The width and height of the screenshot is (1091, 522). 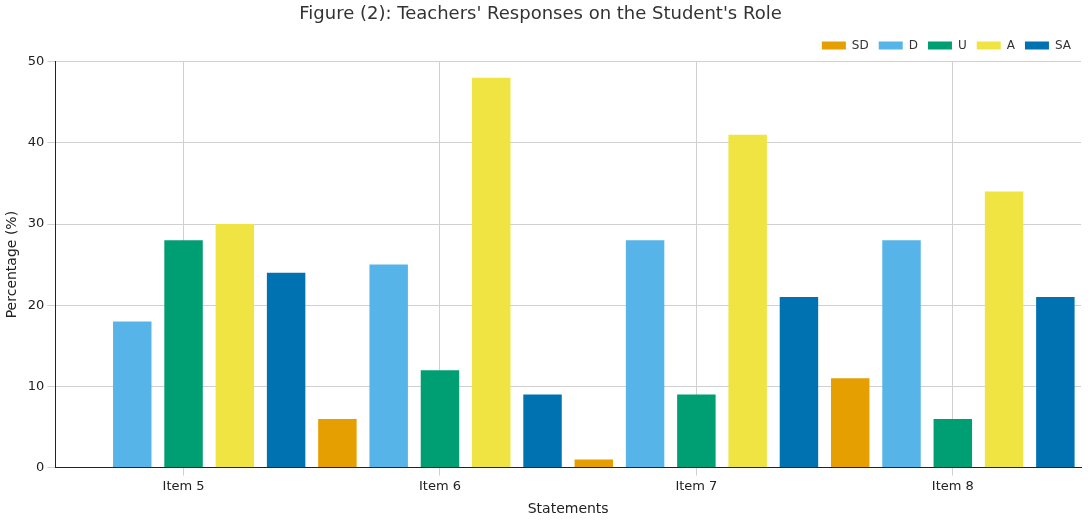 I want to click on x-tick-label: Item 8, so click(x=952, y=485).